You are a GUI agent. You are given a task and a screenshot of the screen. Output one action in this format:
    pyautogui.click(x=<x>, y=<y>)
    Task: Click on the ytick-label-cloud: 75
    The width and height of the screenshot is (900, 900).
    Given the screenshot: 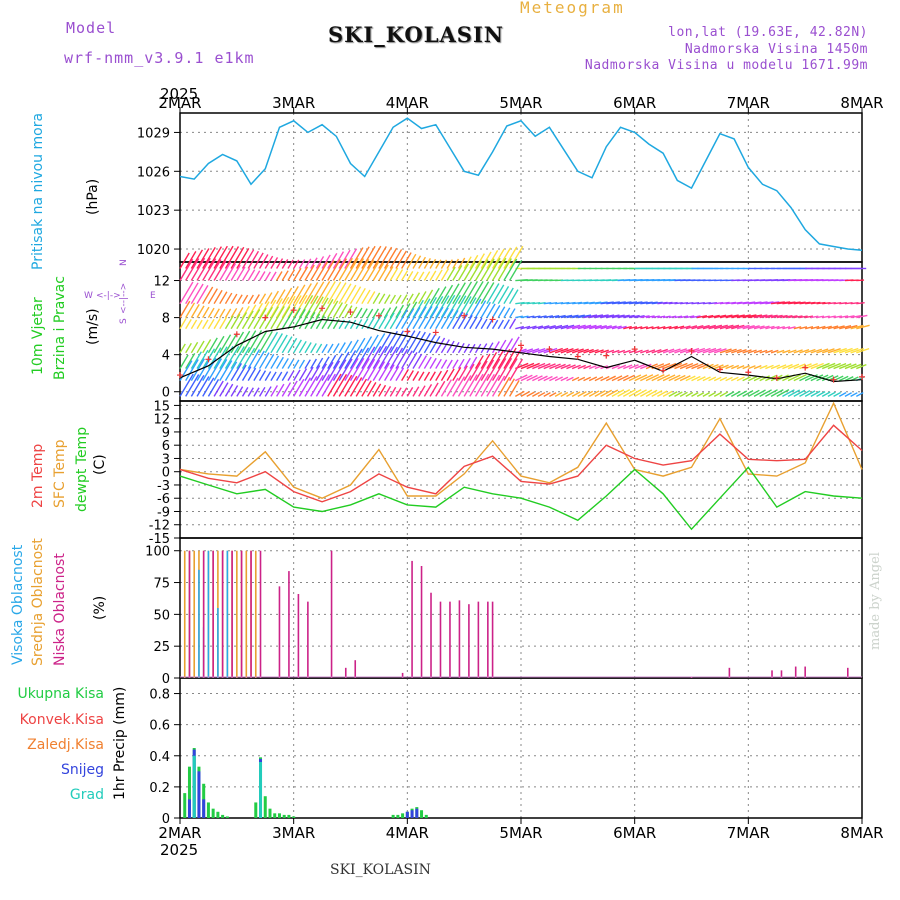 What is the action you would take?
    pyautogui.click(x=161, y=584)
    